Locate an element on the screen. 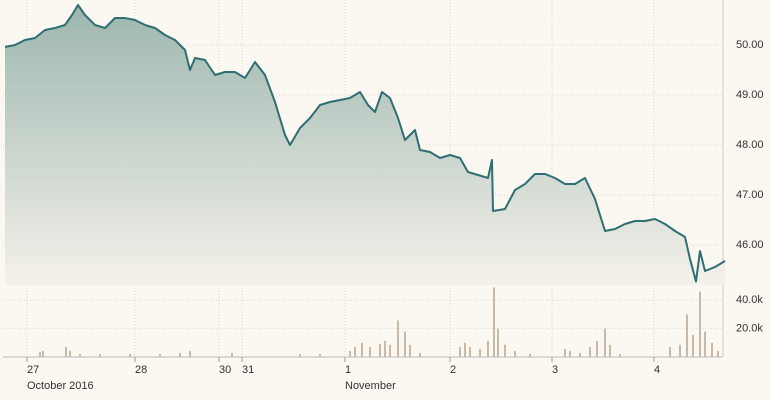 The width and height of the screenshot is (771, 400). x-sublabel: November is located at coordinates (370, 386).